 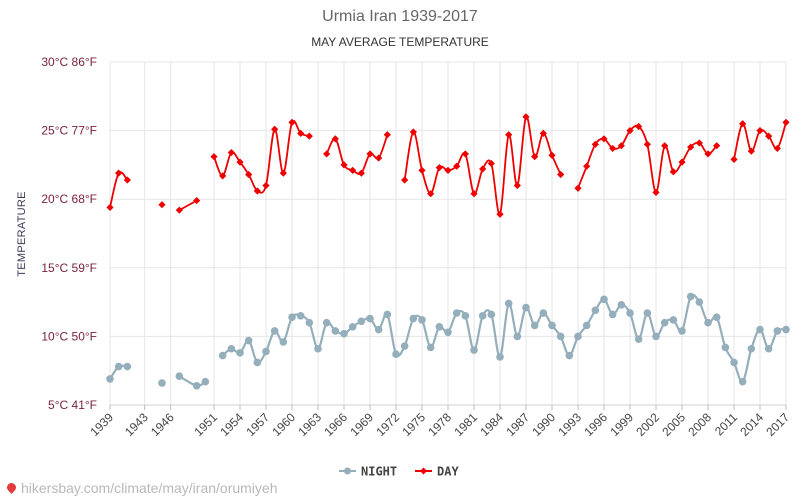 I want to click on legend-item-day: DAY, so click(x=437, y=472).